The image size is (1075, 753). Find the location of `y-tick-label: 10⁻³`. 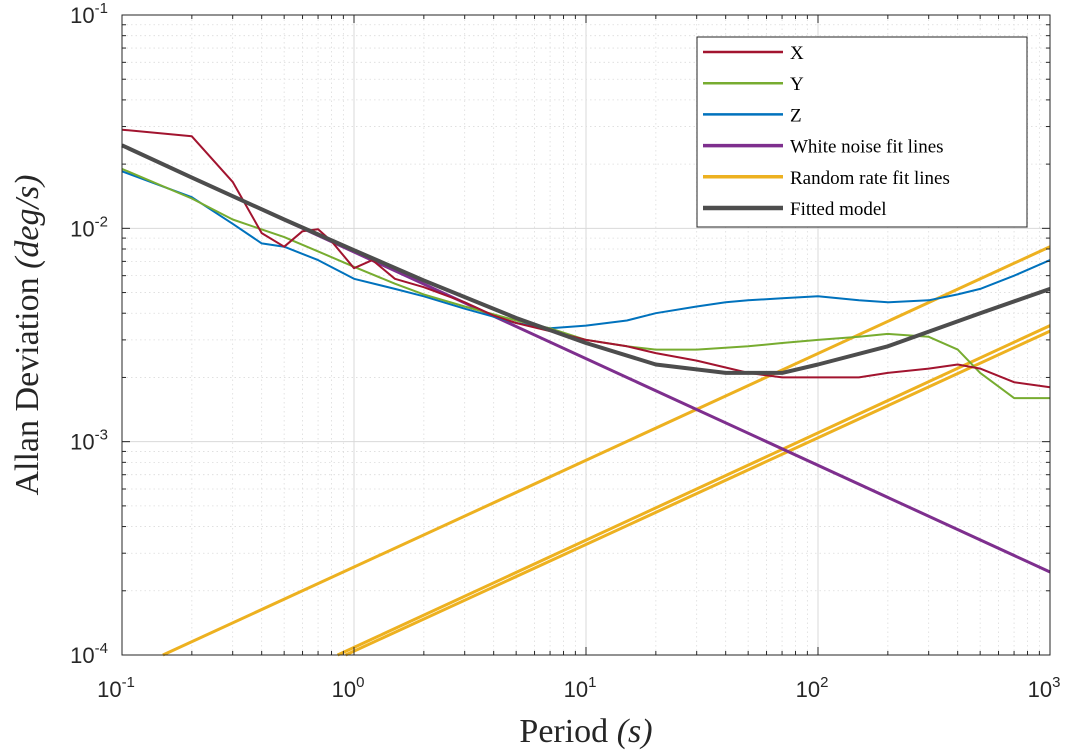

y-tick-label: 10⁻³ is located at coordinates (89, 441).